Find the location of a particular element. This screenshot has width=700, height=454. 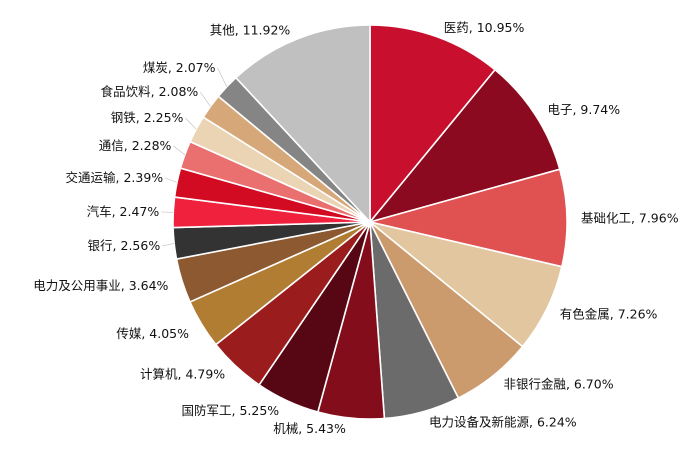

slice-label-4: 有色金属, 7.26% is located at coordinates (609, 313).